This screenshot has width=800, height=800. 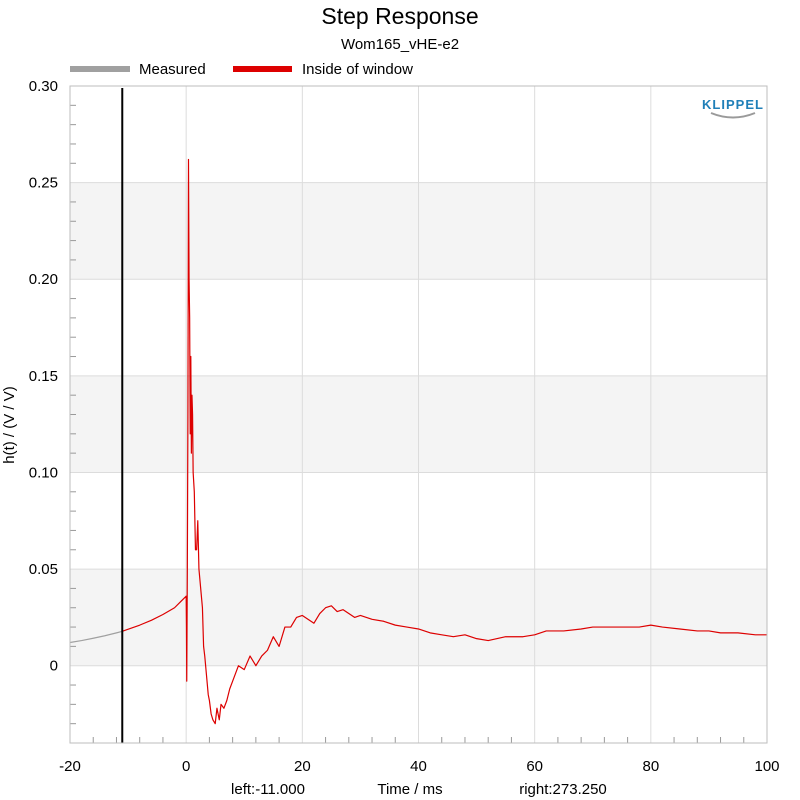 What do you see at coordinates (9, 425) in the screenshot?
I see `y-axis-label: h(t) / (V / V)` at bounding box center [9, 425].